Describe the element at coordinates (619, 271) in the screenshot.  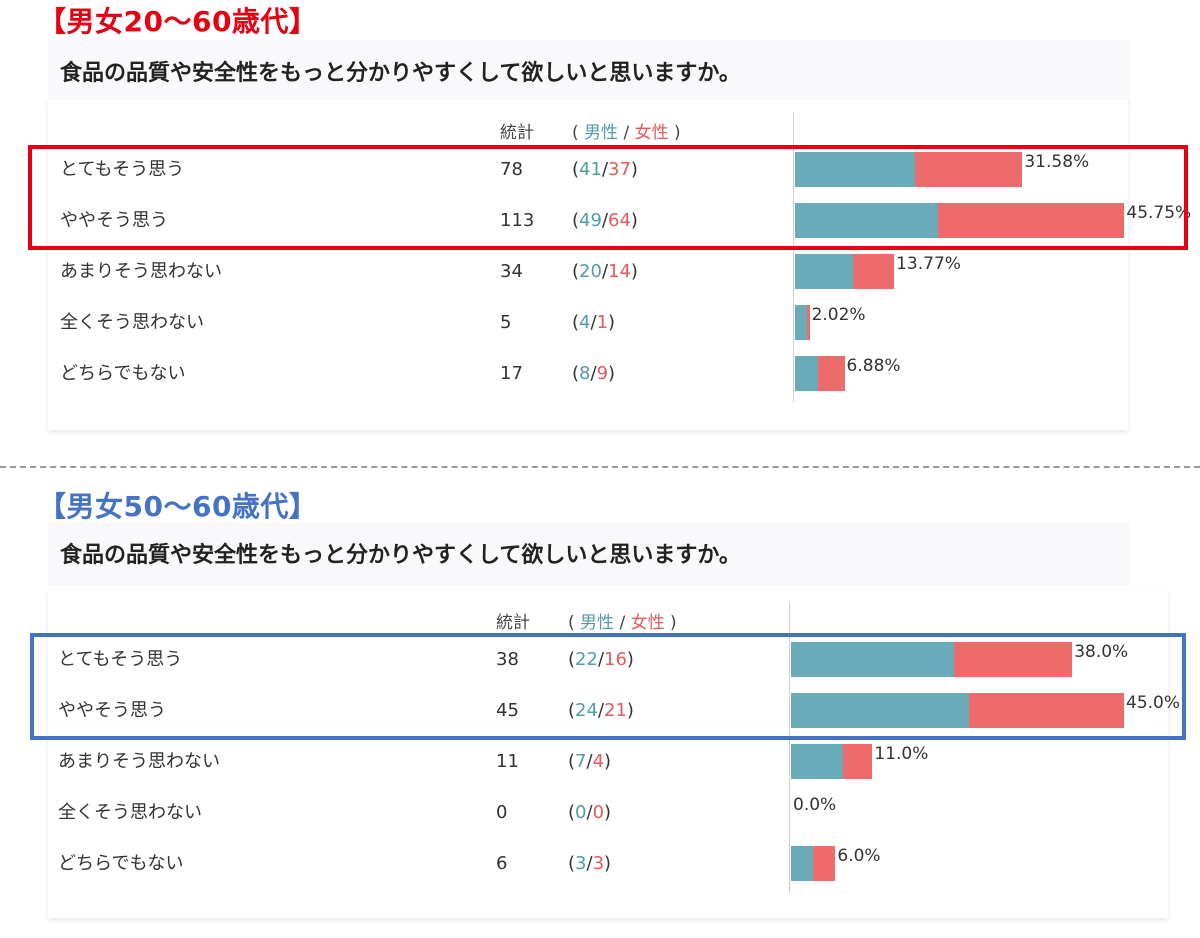
I see `row-female-count: 14` at that location.